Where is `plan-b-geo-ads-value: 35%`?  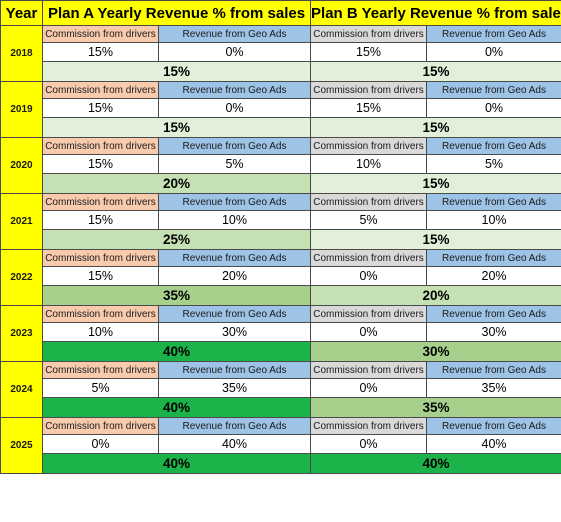 plan-b-geo-ads-value: 35% is located at coordinates (493, 388).